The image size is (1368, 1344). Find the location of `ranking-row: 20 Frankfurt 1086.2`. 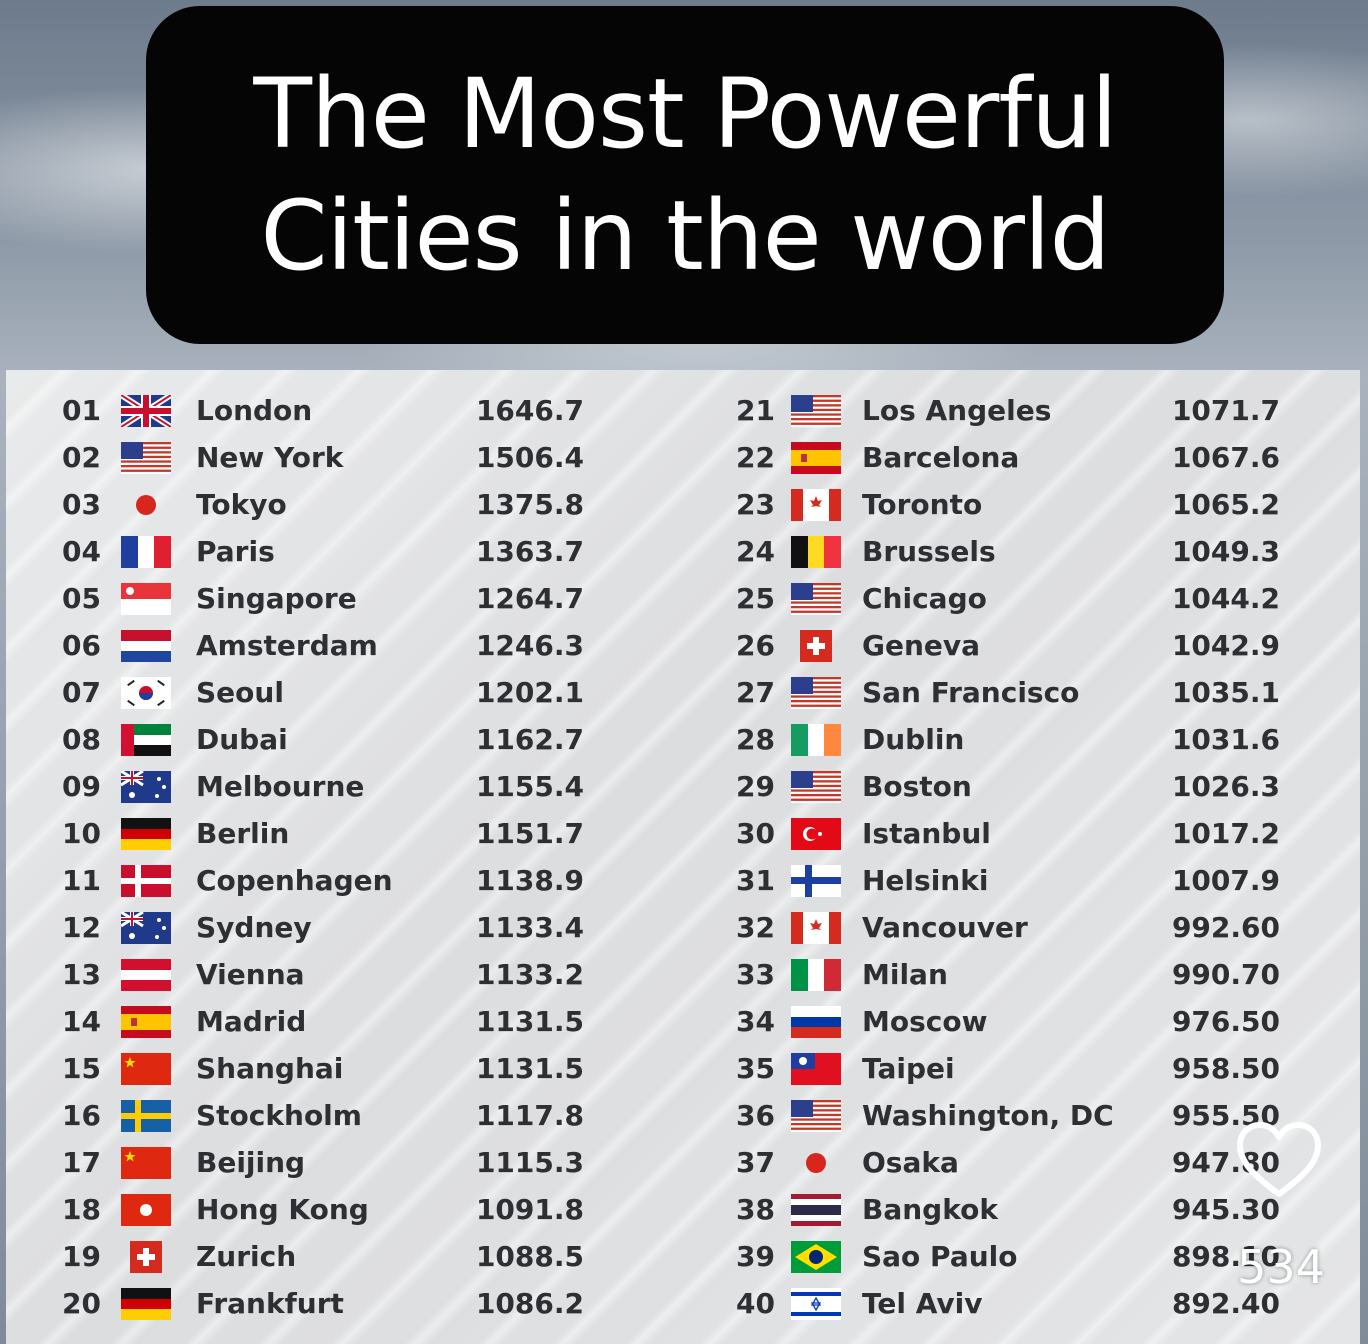

ranking-row: 20 Frankfurt 1086.2 is located at coordinates (684, 1303).